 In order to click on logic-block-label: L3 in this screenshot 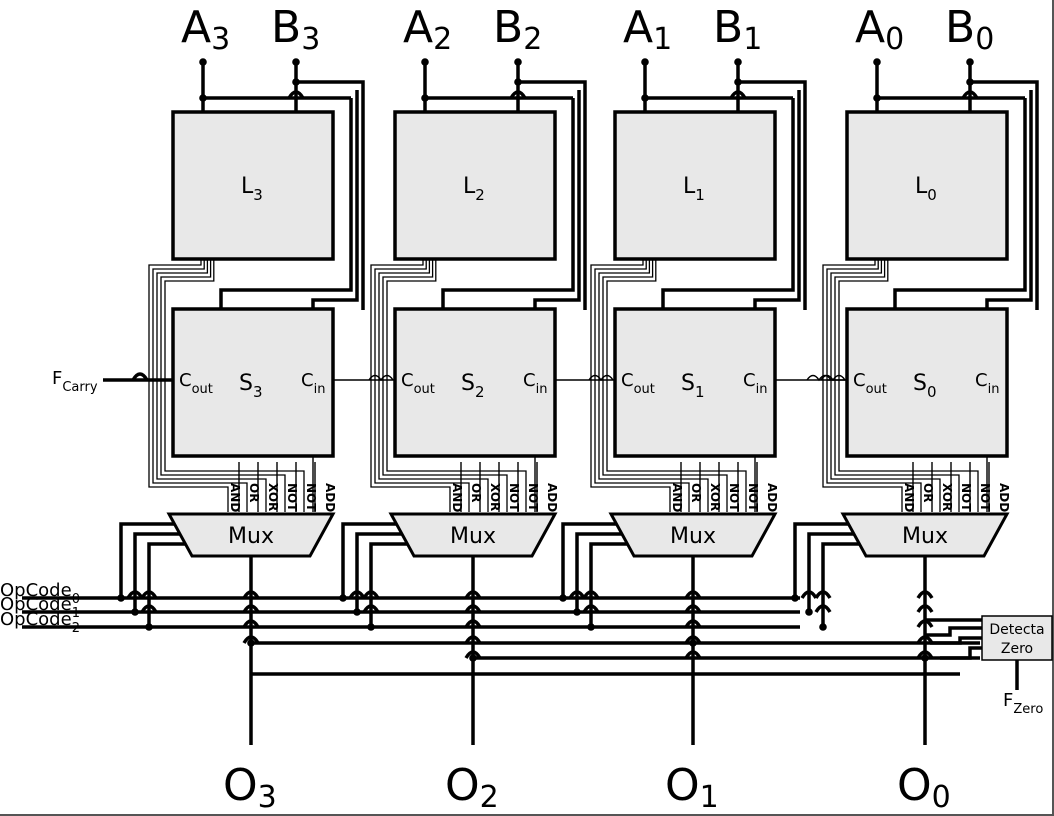, I will do `click(252, 189)`.